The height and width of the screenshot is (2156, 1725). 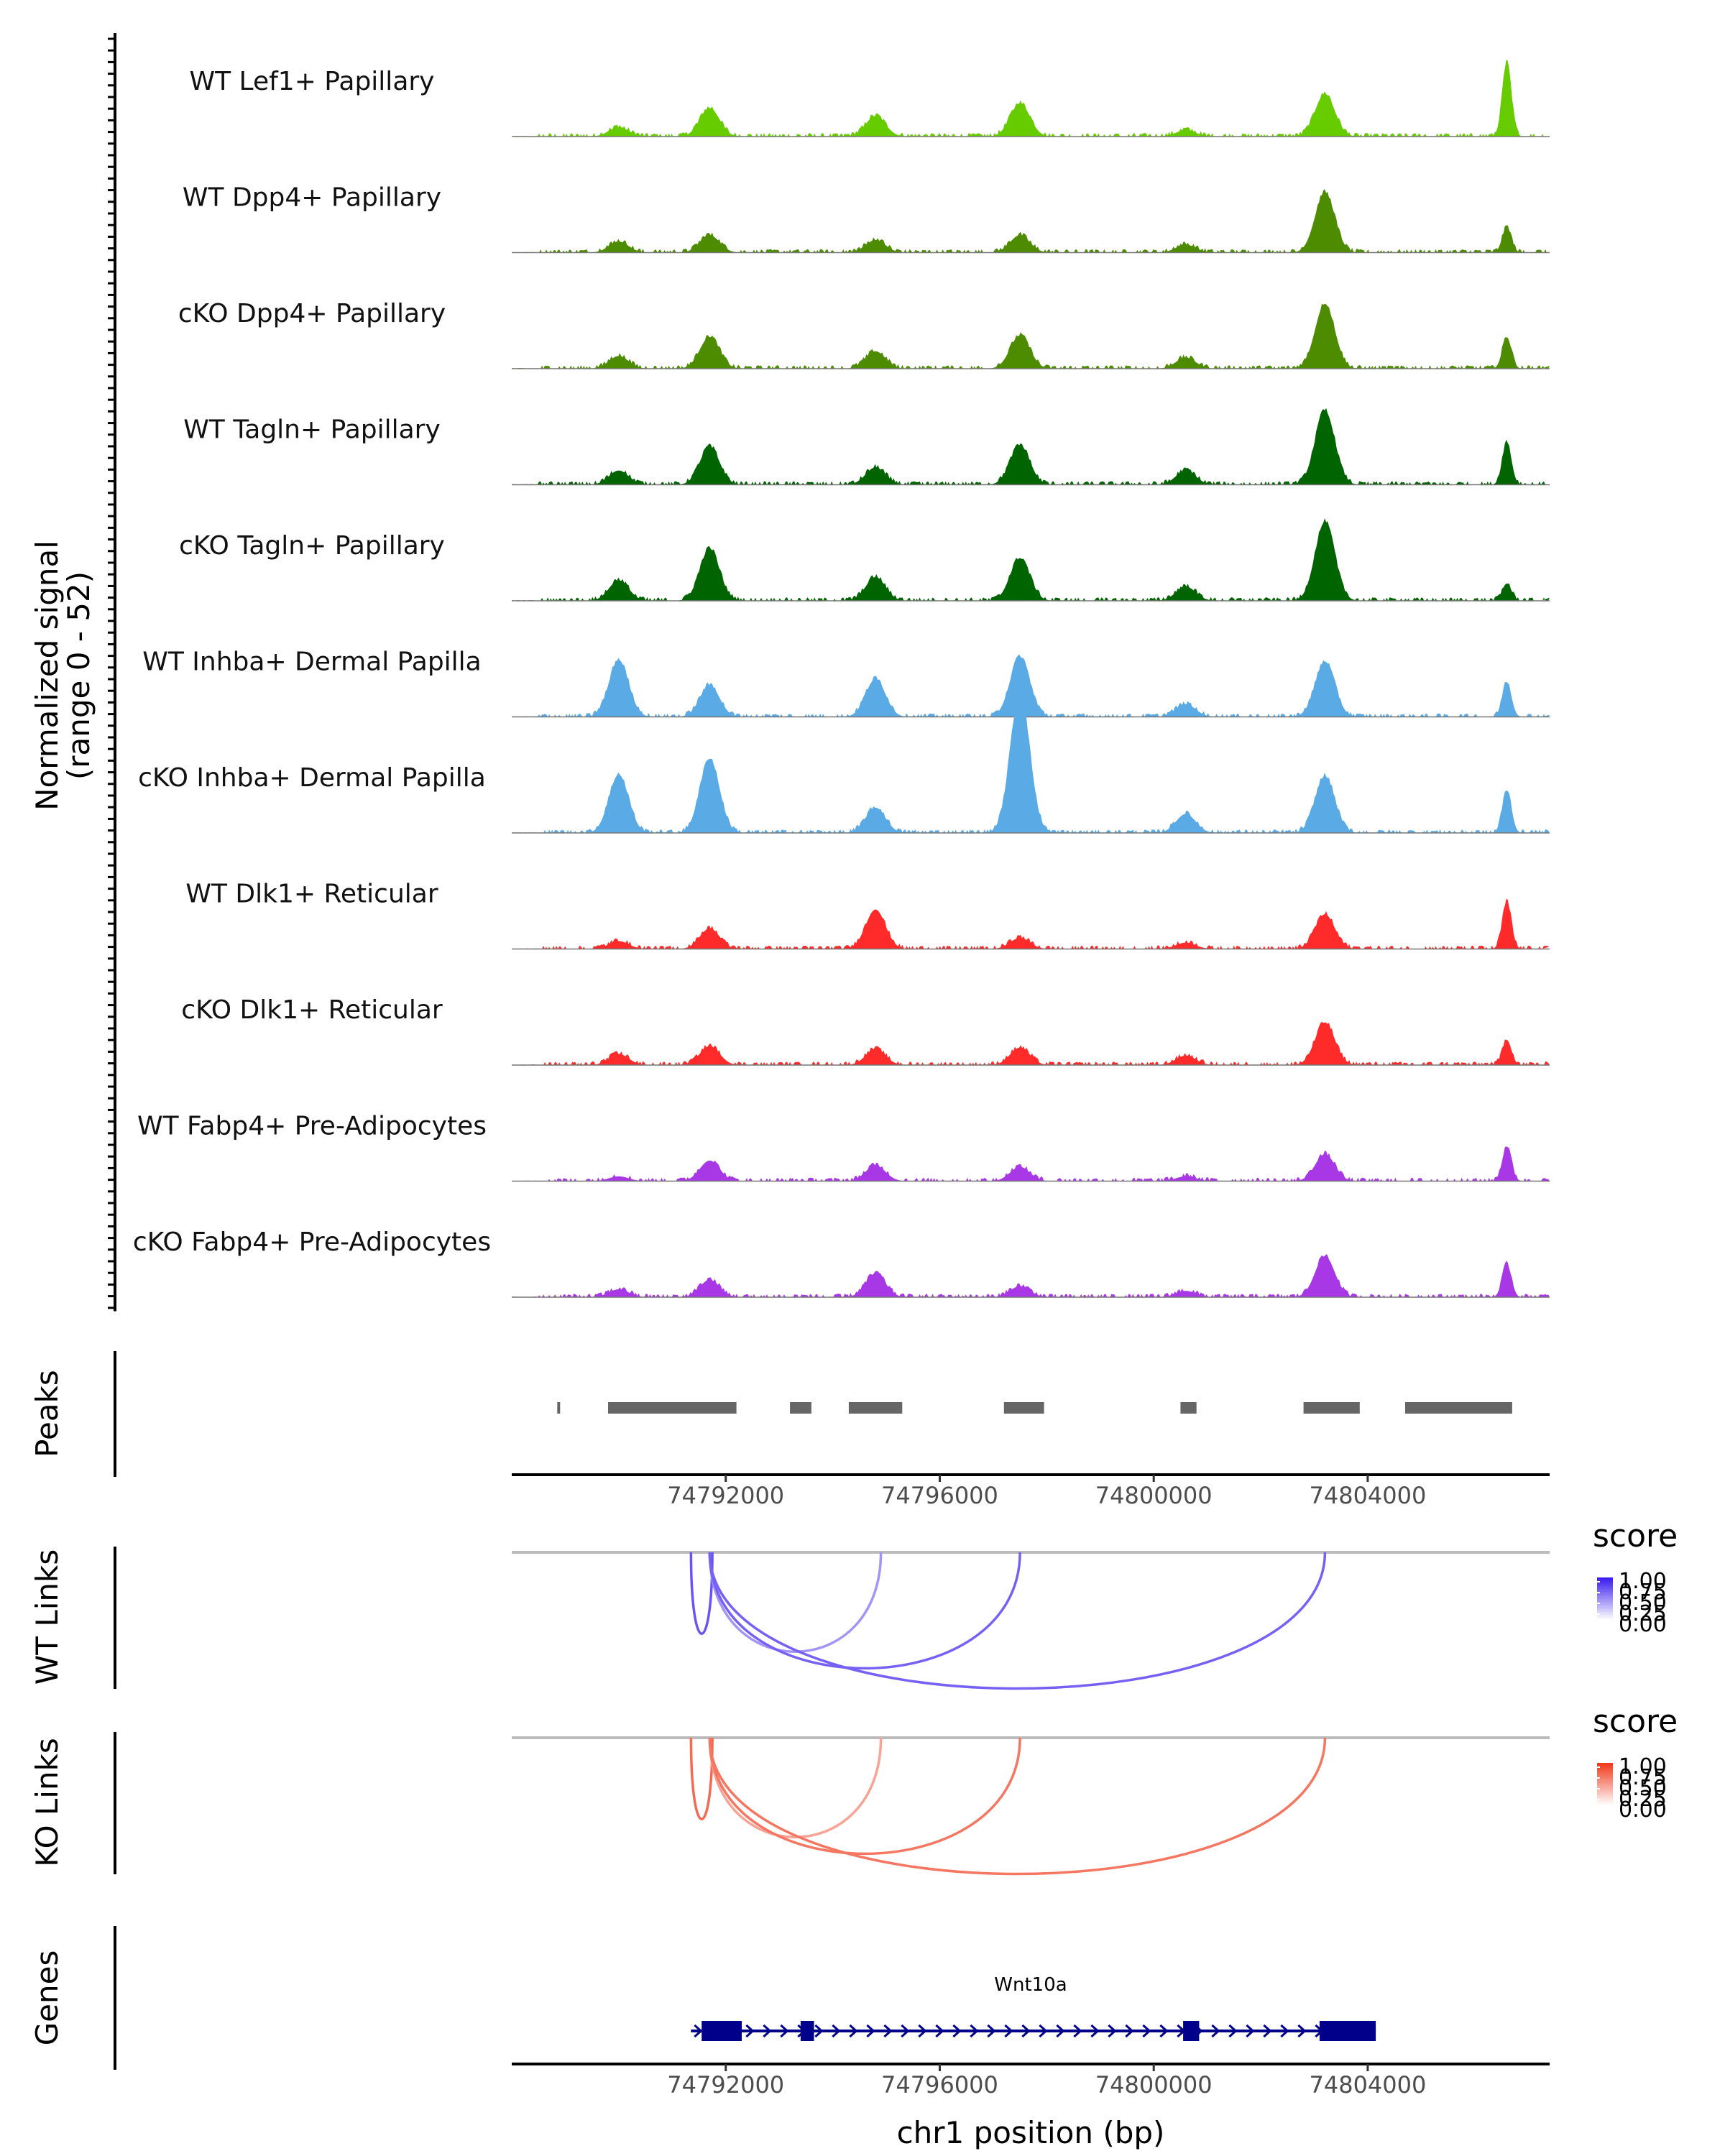 I want to click on coverage-track-label: WT Lef1+ Papillary, so click(x=312, y=81).